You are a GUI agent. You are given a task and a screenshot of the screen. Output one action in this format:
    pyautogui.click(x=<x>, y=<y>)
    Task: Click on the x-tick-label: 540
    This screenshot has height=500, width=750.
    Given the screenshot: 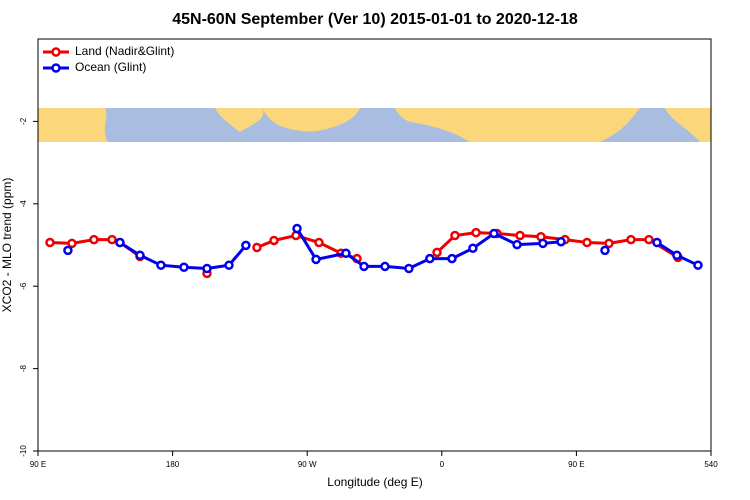 What is the action you would take?
    pyautogui.click(x=711, y=464)
    